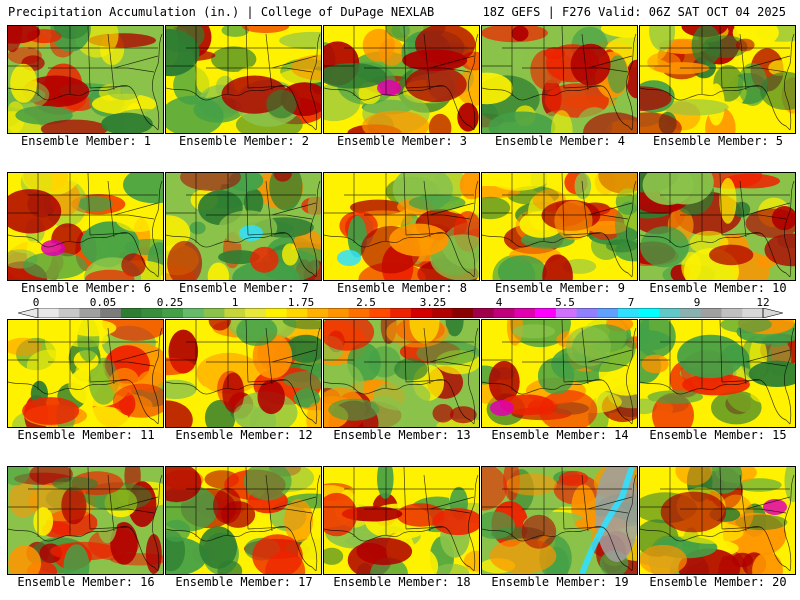 The height and width of the screenshot is (600, 800). I want to click on colorbar-tick-label: 5.5, so click(565, 302).